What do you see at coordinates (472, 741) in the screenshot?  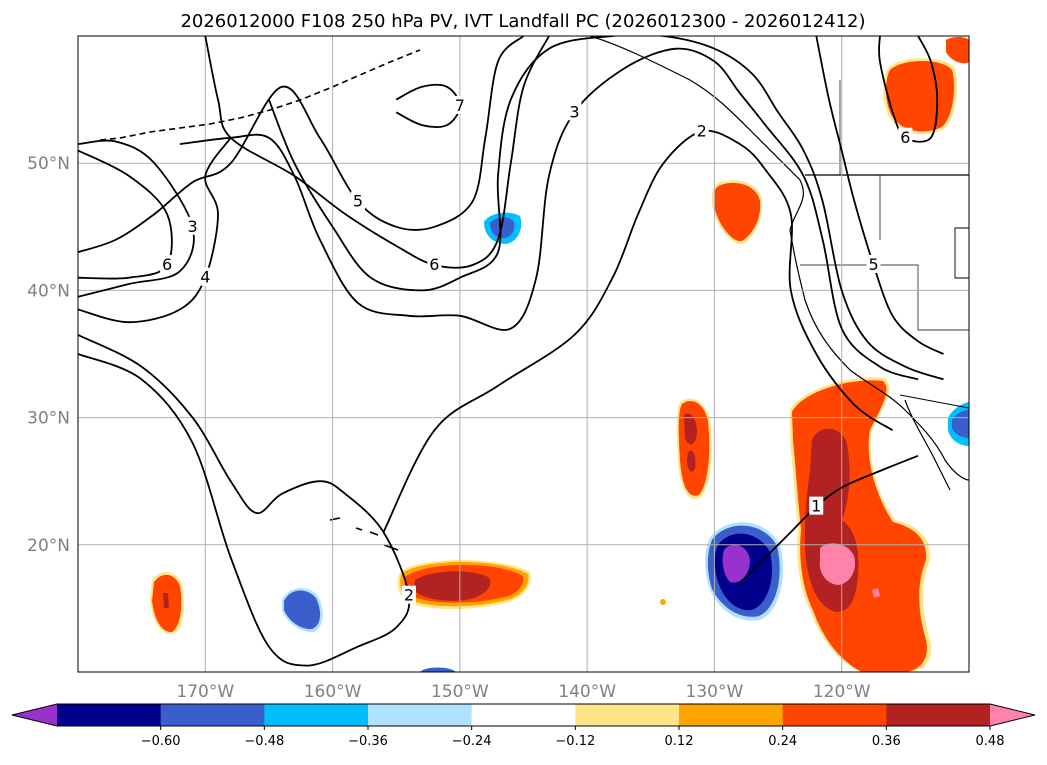 I see `colorbar-tick-label: −0.24` at bounding box center [472, 741].